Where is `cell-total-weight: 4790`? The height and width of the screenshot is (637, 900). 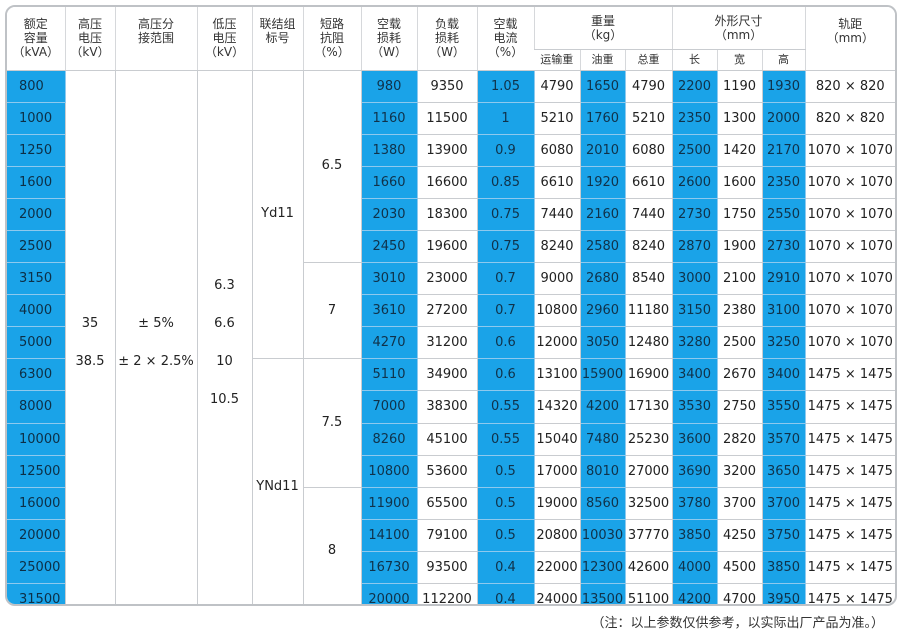
cell-total-weight: 4790 is located at coordinates (648, 86).